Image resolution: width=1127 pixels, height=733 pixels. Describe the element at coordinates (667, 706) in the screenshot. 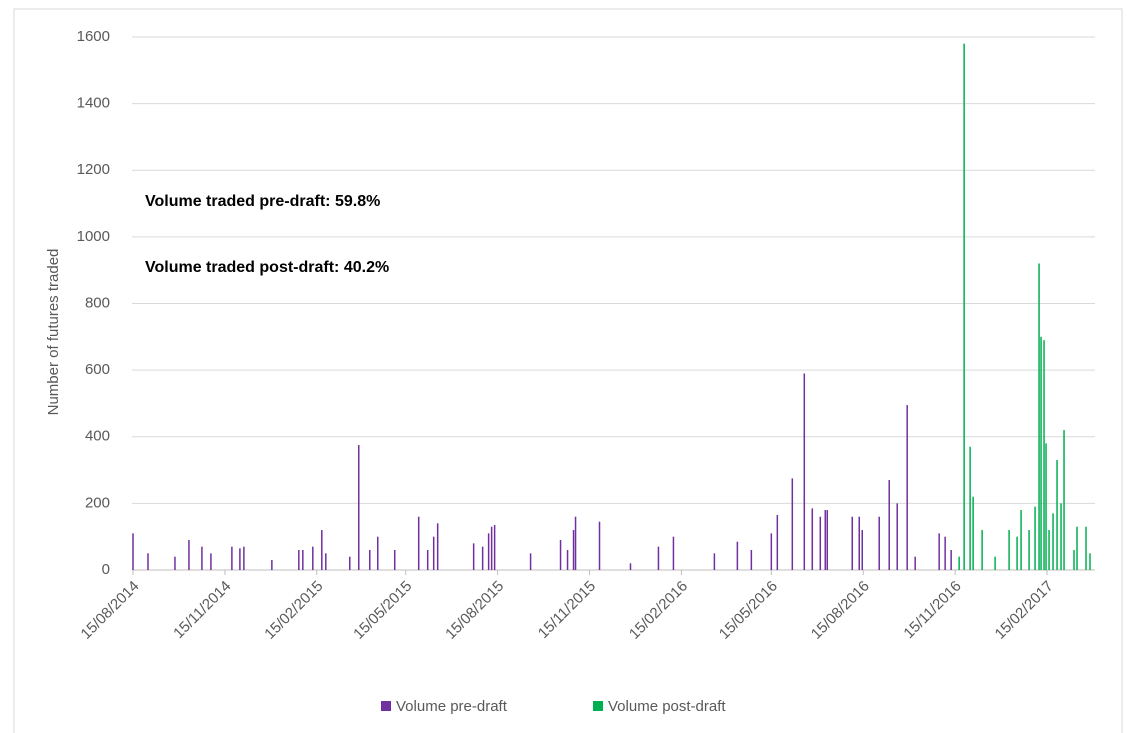

I see `legend-label: Volume post-draft` at that location.